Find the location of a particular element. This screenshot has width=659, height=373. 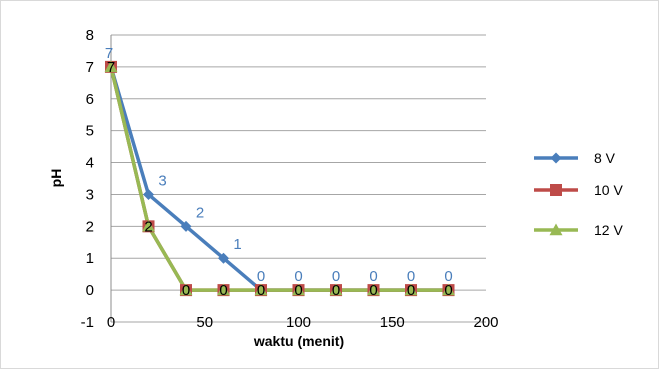

x-tick-label: 100 is located at coordinates (298, 322).